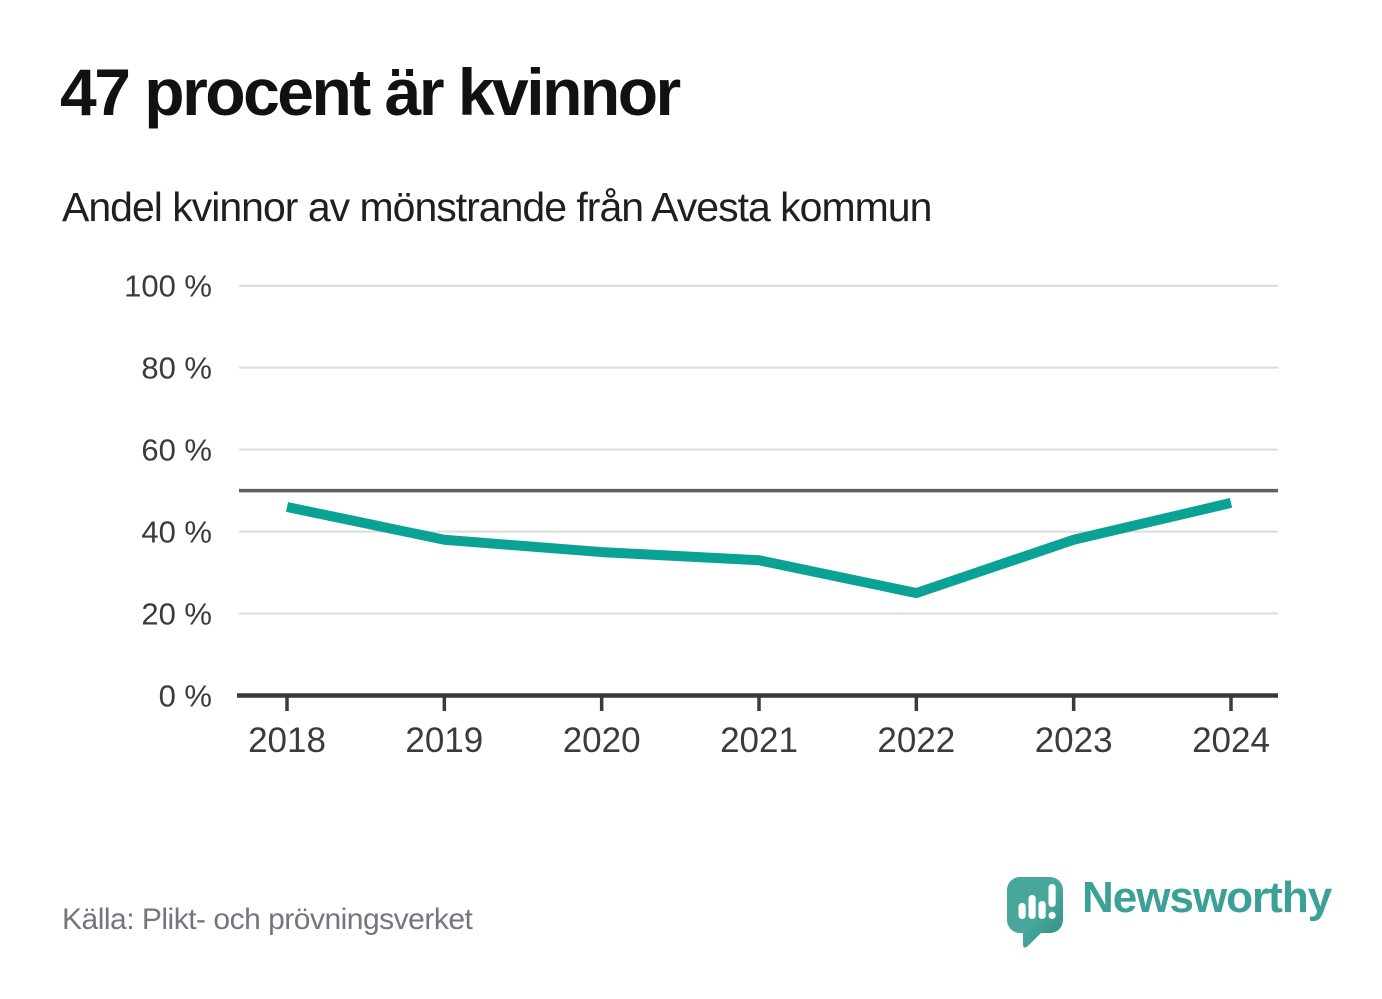 This screenshot has height=999, width=1382. I want to click on y-tick-label: 20 %, so click(176, 614).